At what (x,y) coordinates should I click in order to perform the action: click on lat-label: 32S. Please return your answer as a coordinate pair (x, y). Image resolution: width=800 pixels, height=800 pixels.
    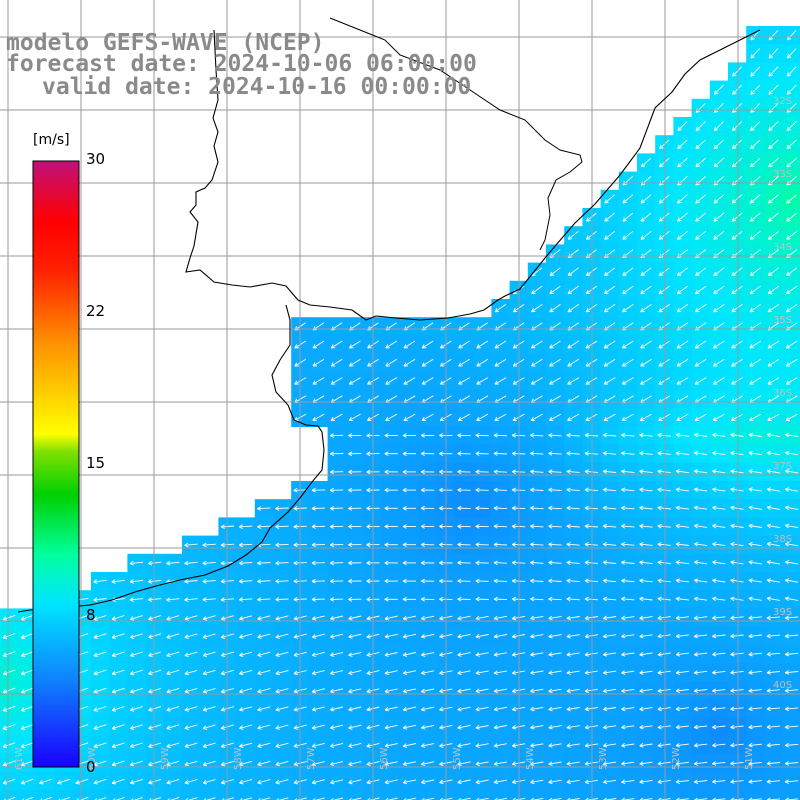
    Looking at the image, I should click on (782, 101).